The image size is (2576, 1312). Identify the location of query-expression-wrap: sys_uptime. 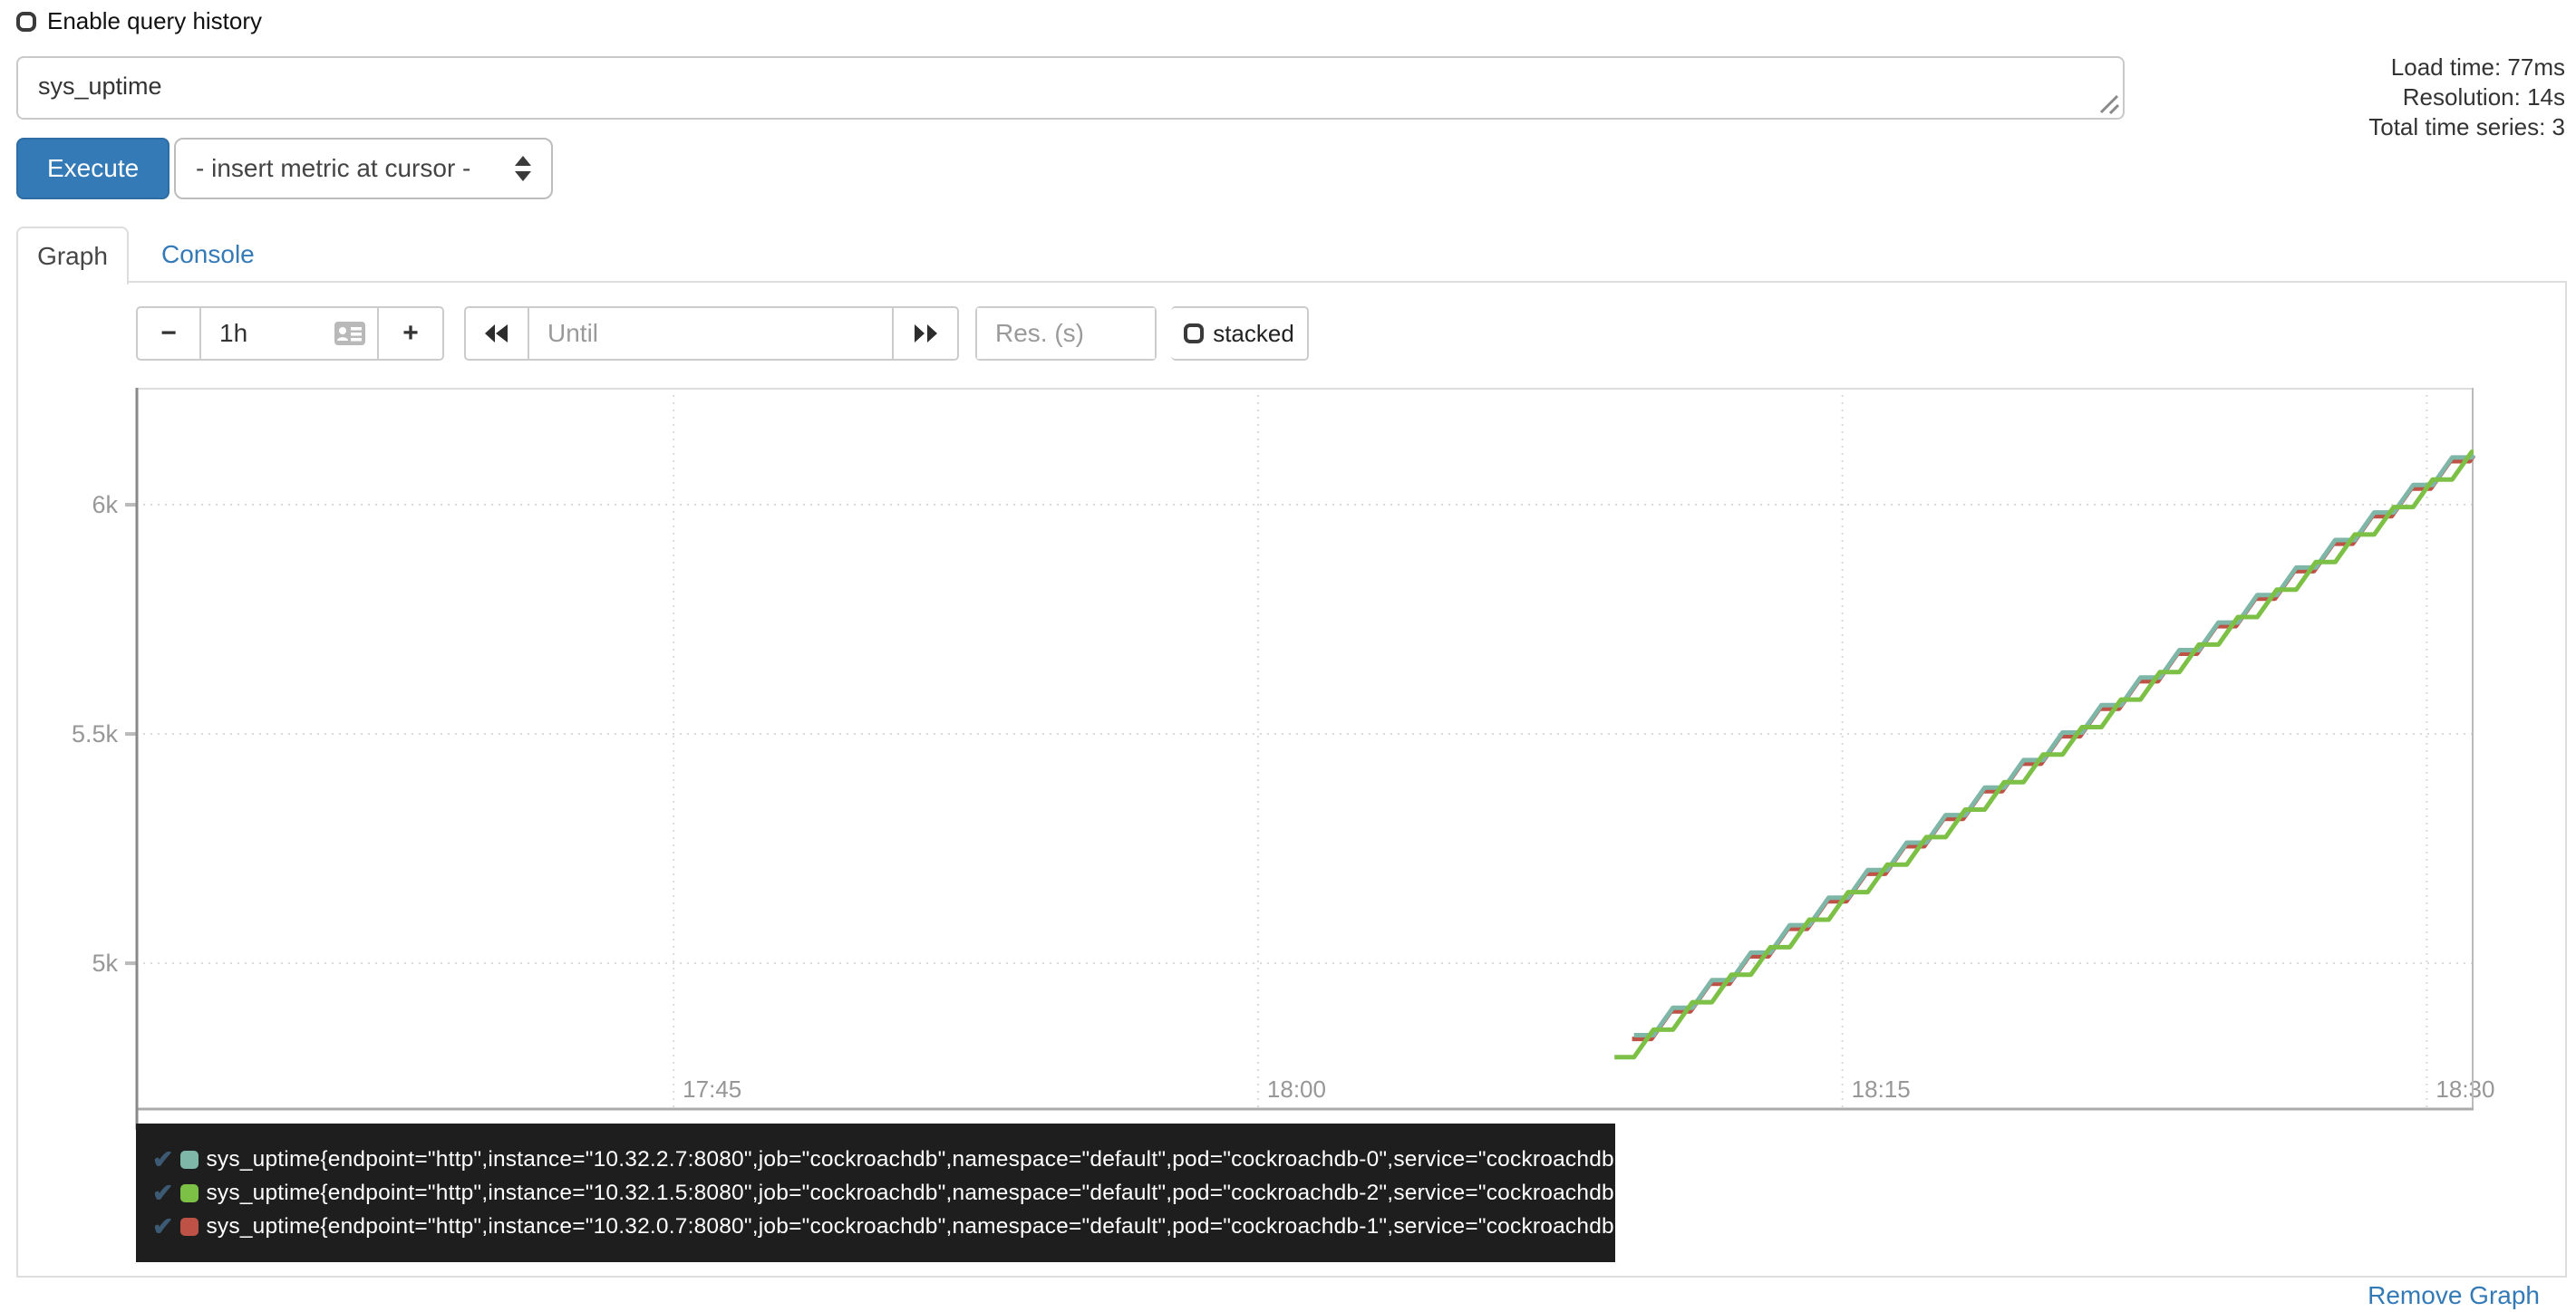
(1070, 88).